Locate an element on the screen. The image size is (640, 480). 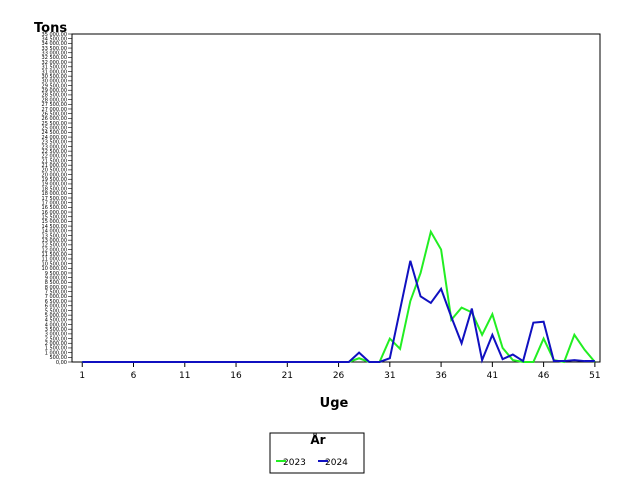
x-tick-label: 16 is located at coordinates (236, 376).